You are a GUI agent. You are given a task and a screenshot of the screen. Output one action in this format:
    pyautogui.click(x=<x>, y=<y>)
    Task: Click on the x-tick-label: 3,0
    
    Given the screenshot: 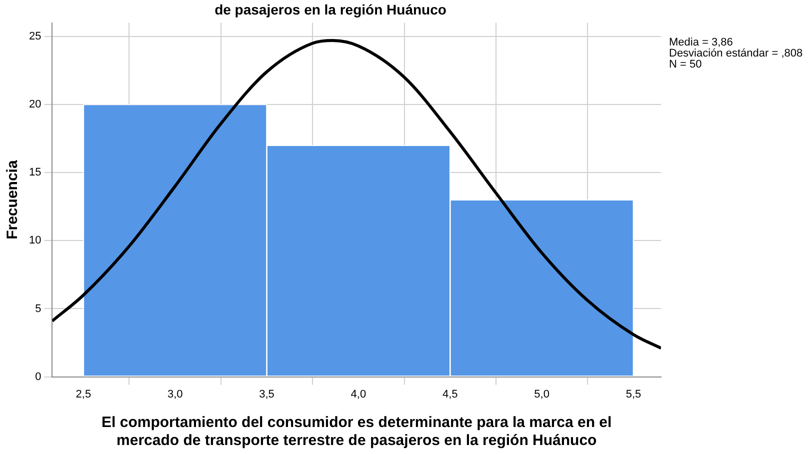 What is the action you would take?
    pyautogui.click(x=175, y=394)
    